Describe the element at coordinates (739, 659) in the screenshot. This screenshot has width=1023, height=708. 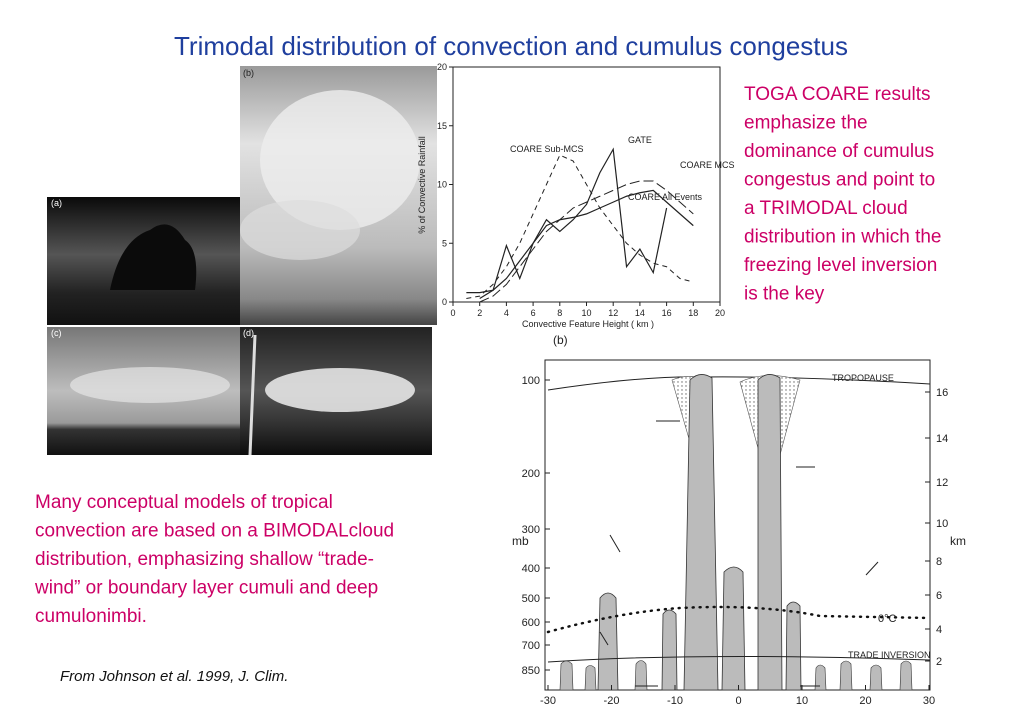
I see `inversion-line` at that location.